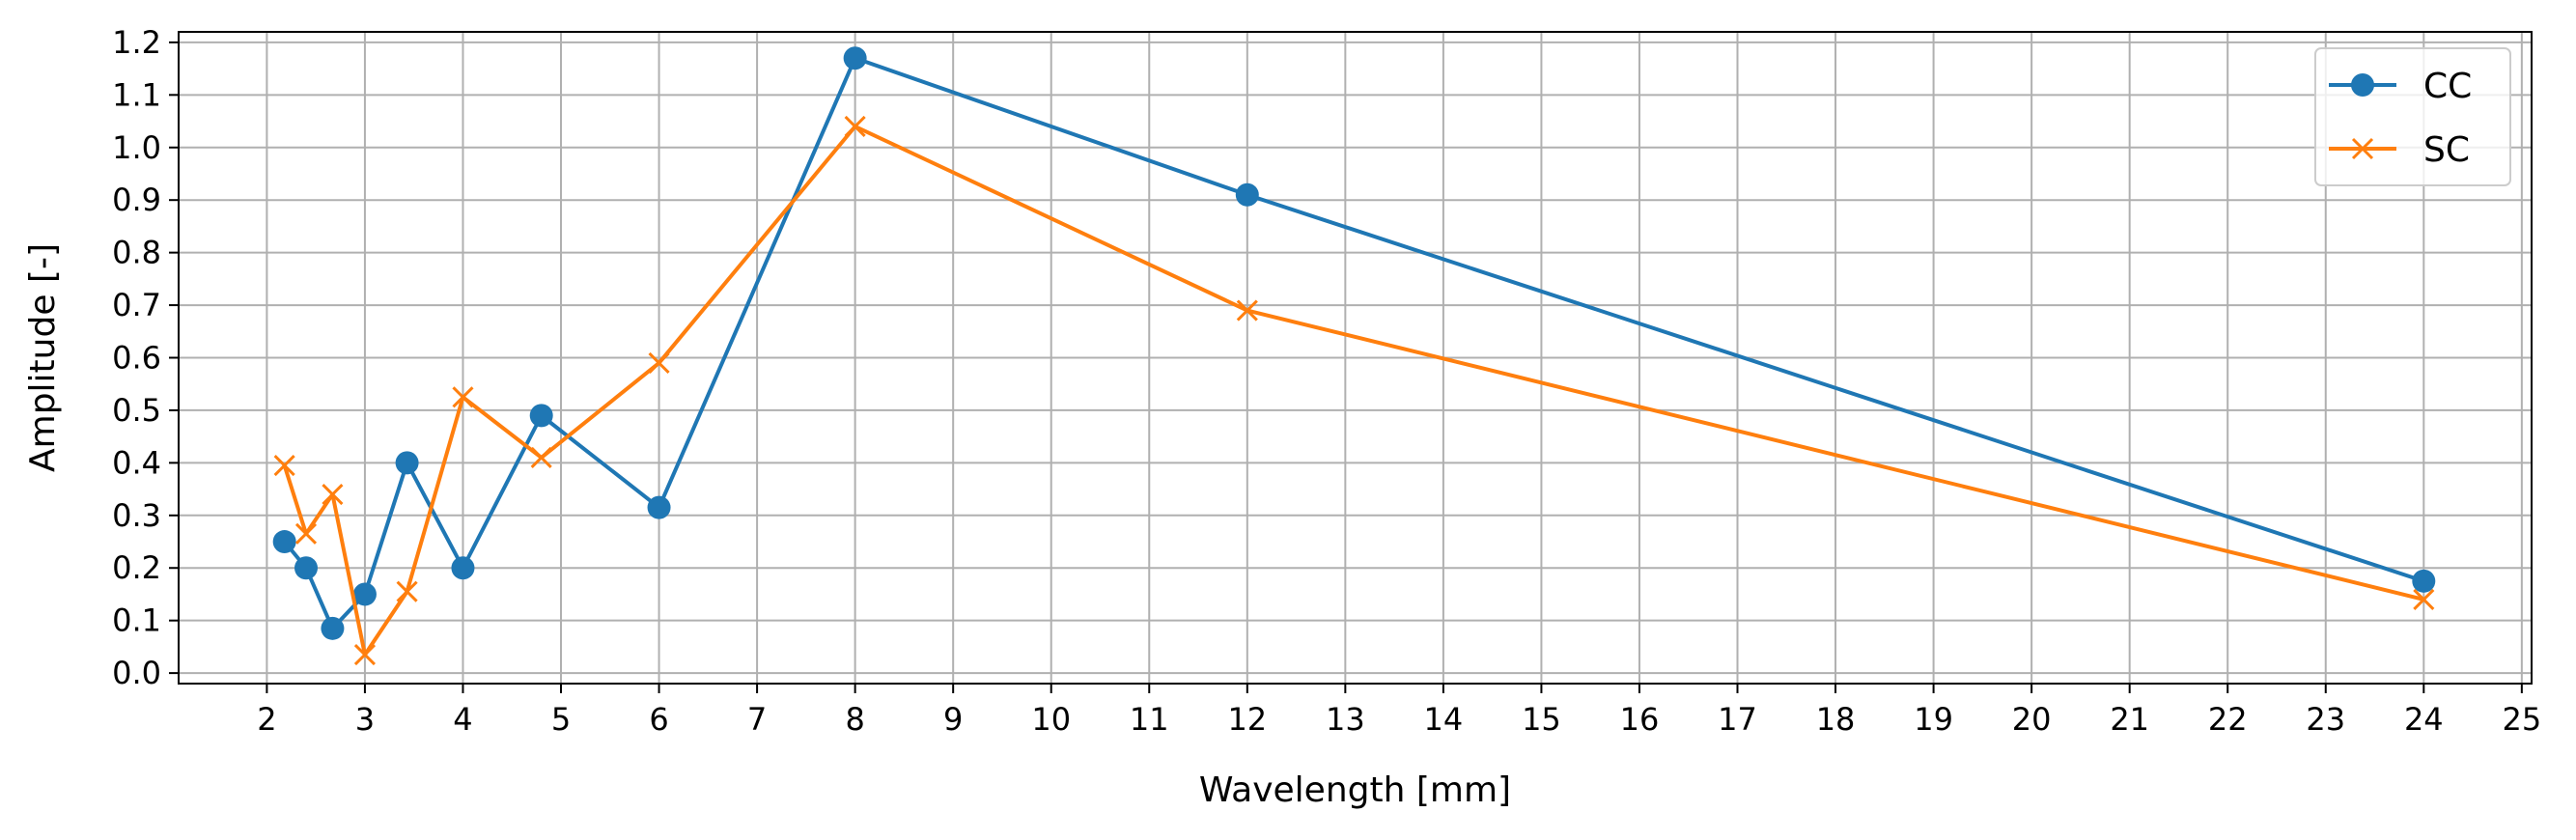 This screenshot has width=2576, height=840. I want to click on y-tick-label: 1.0, so click(136, 148).